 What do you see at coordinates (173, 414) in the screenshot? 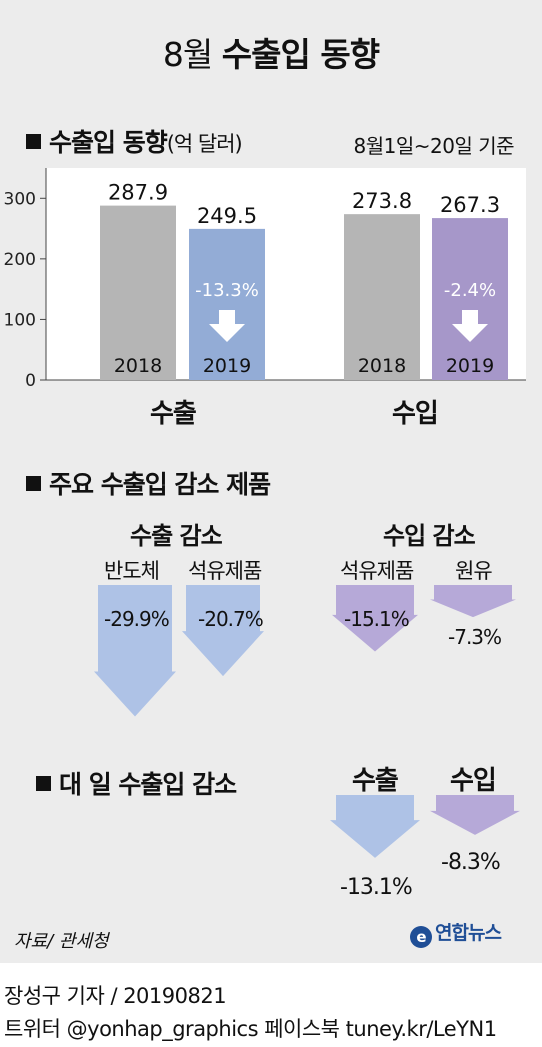
I see `group-label-export: 수출` at bounding box center [173, 414].